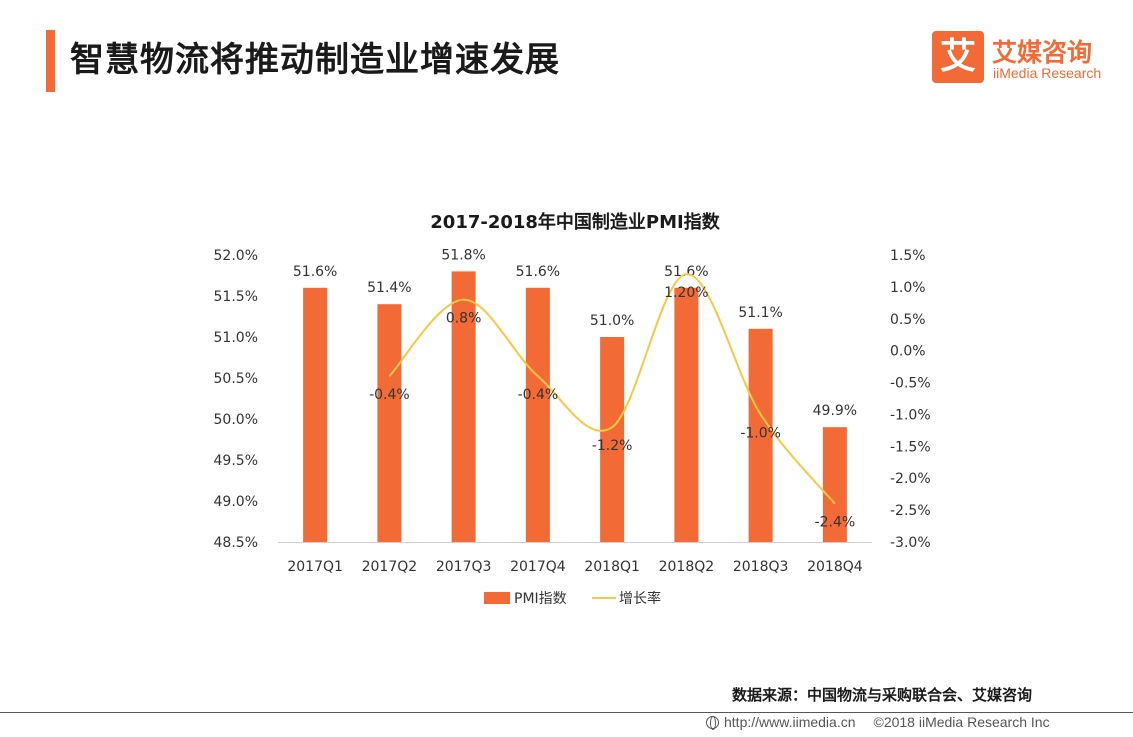 Image resolution: width=1133 pixels, height=737 pixels. What do you see at coordinates (236, 543) in the screenshot?
I see `y-left-tick-label: 48.5%` at bounding box center [236, 543].